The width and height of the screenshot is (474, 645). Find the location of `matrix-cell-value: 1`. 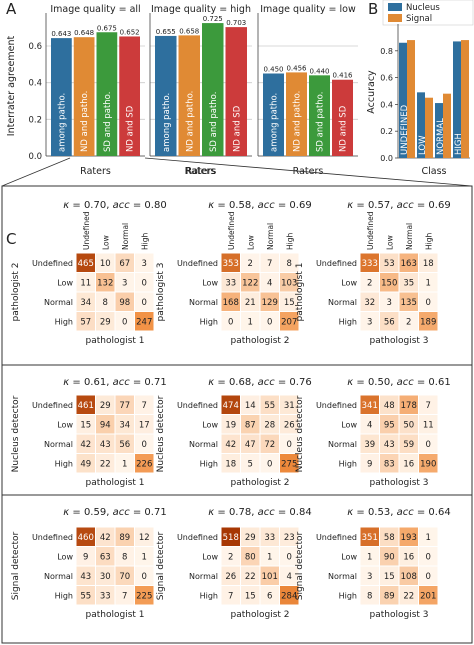

matrix-cell-value: 1 is located at coordinates (428, 538).